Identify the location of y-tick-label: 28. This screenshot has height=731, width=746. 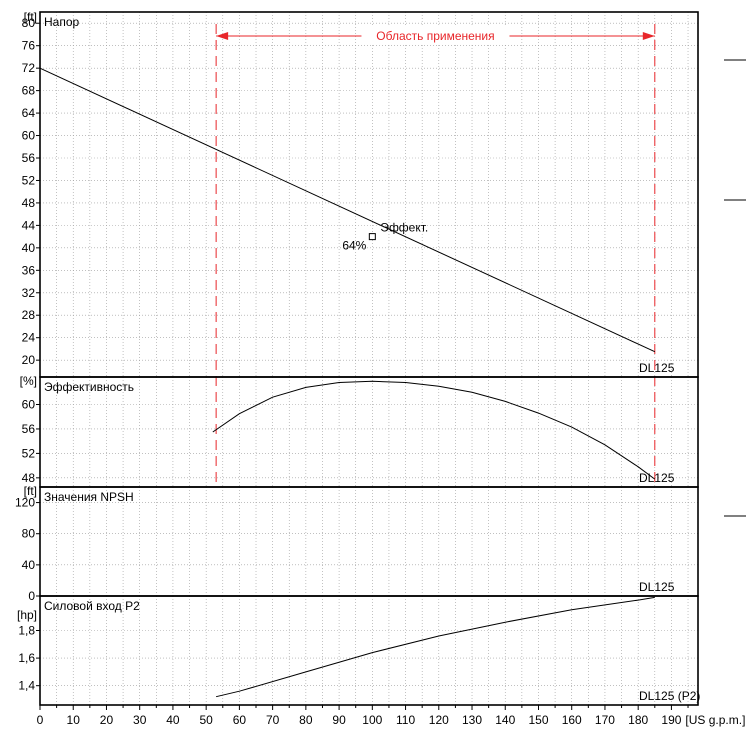
(29, 315).